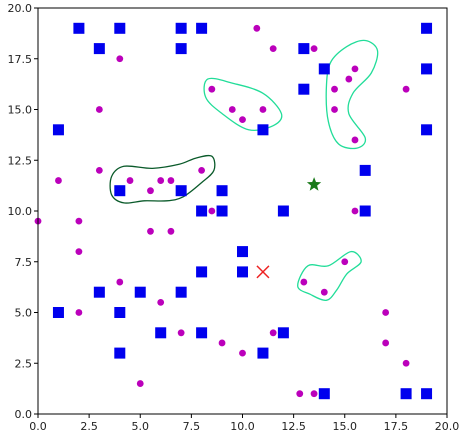 The height and width of the screenshot is (432, 464). What do you see at coordinates (24, 262) in the screenshot?
I see `y-tick-label: 7.5` at bounding box center [24, 262].